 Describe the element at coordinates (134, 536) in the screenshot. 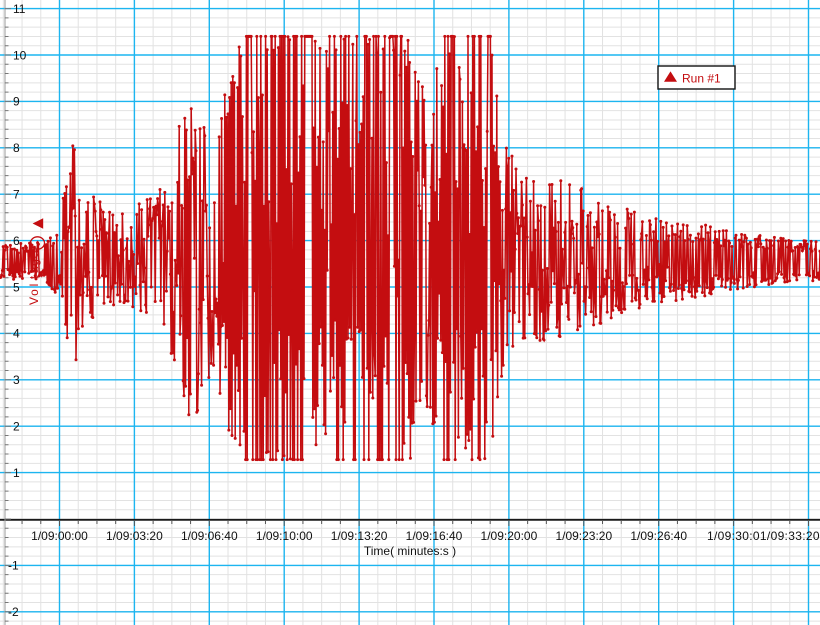

I see `svg-text: 1/09:03:20` at that location.